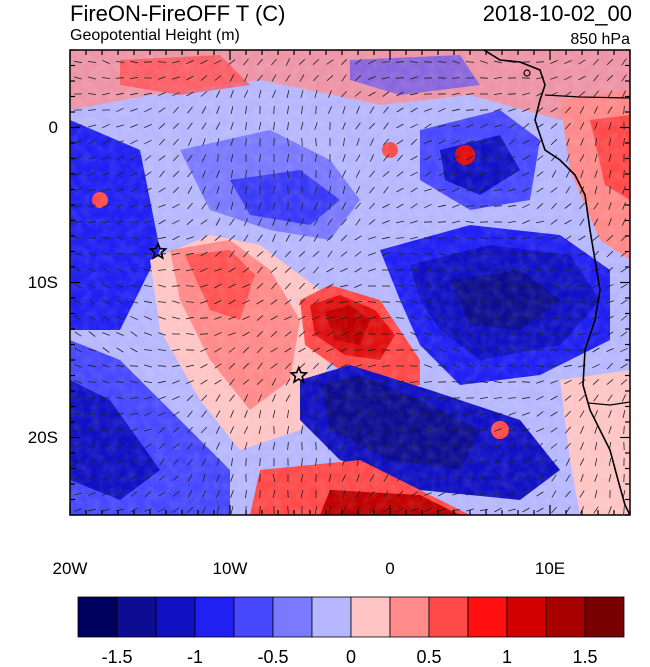 The image size is (650, 667). I want to click on colorbar-swatch, so click(331, 617).